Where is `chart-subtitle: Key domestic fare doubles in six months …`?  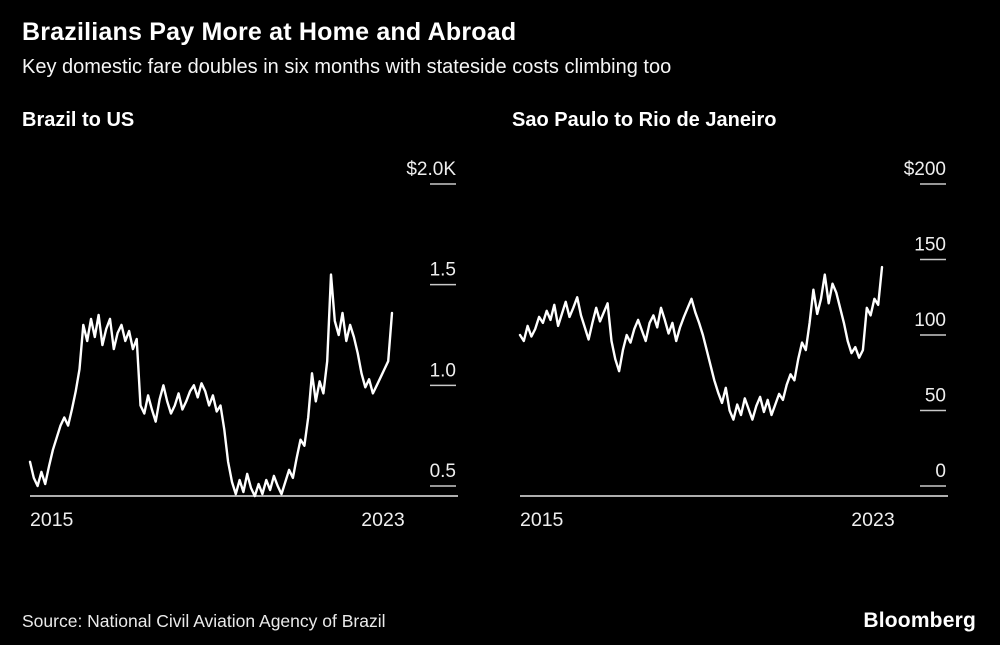
chart-subtitle: Key domestic fare doubles in six months … is located at coordinates (347, 66).